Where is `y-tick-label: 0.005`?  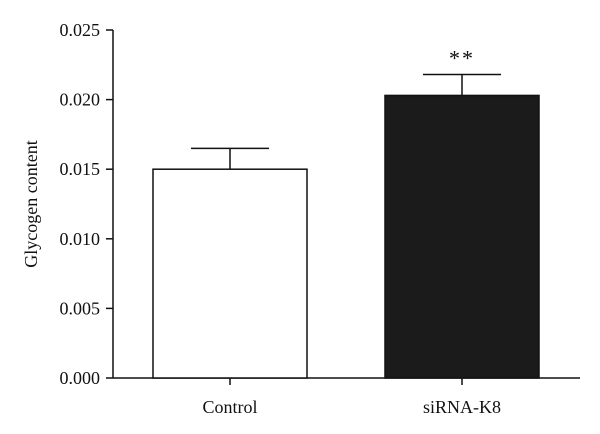
y-tick-label: 0.005 is located at coordinates (80, 308).